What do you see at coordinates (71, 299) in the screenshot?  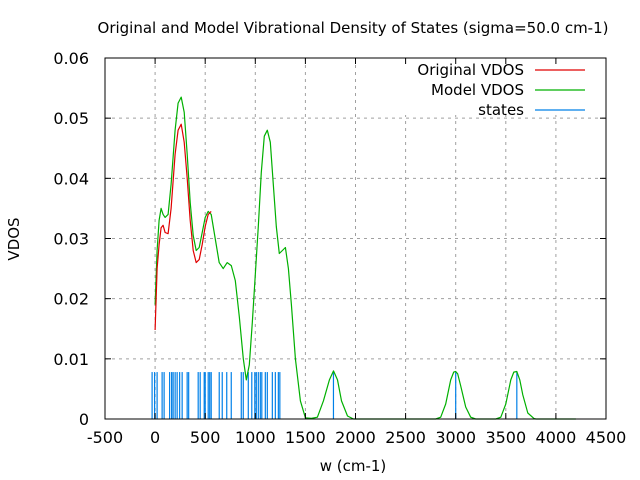 I see `y-tick-label: 0.02` at bounding box center [71, 299].